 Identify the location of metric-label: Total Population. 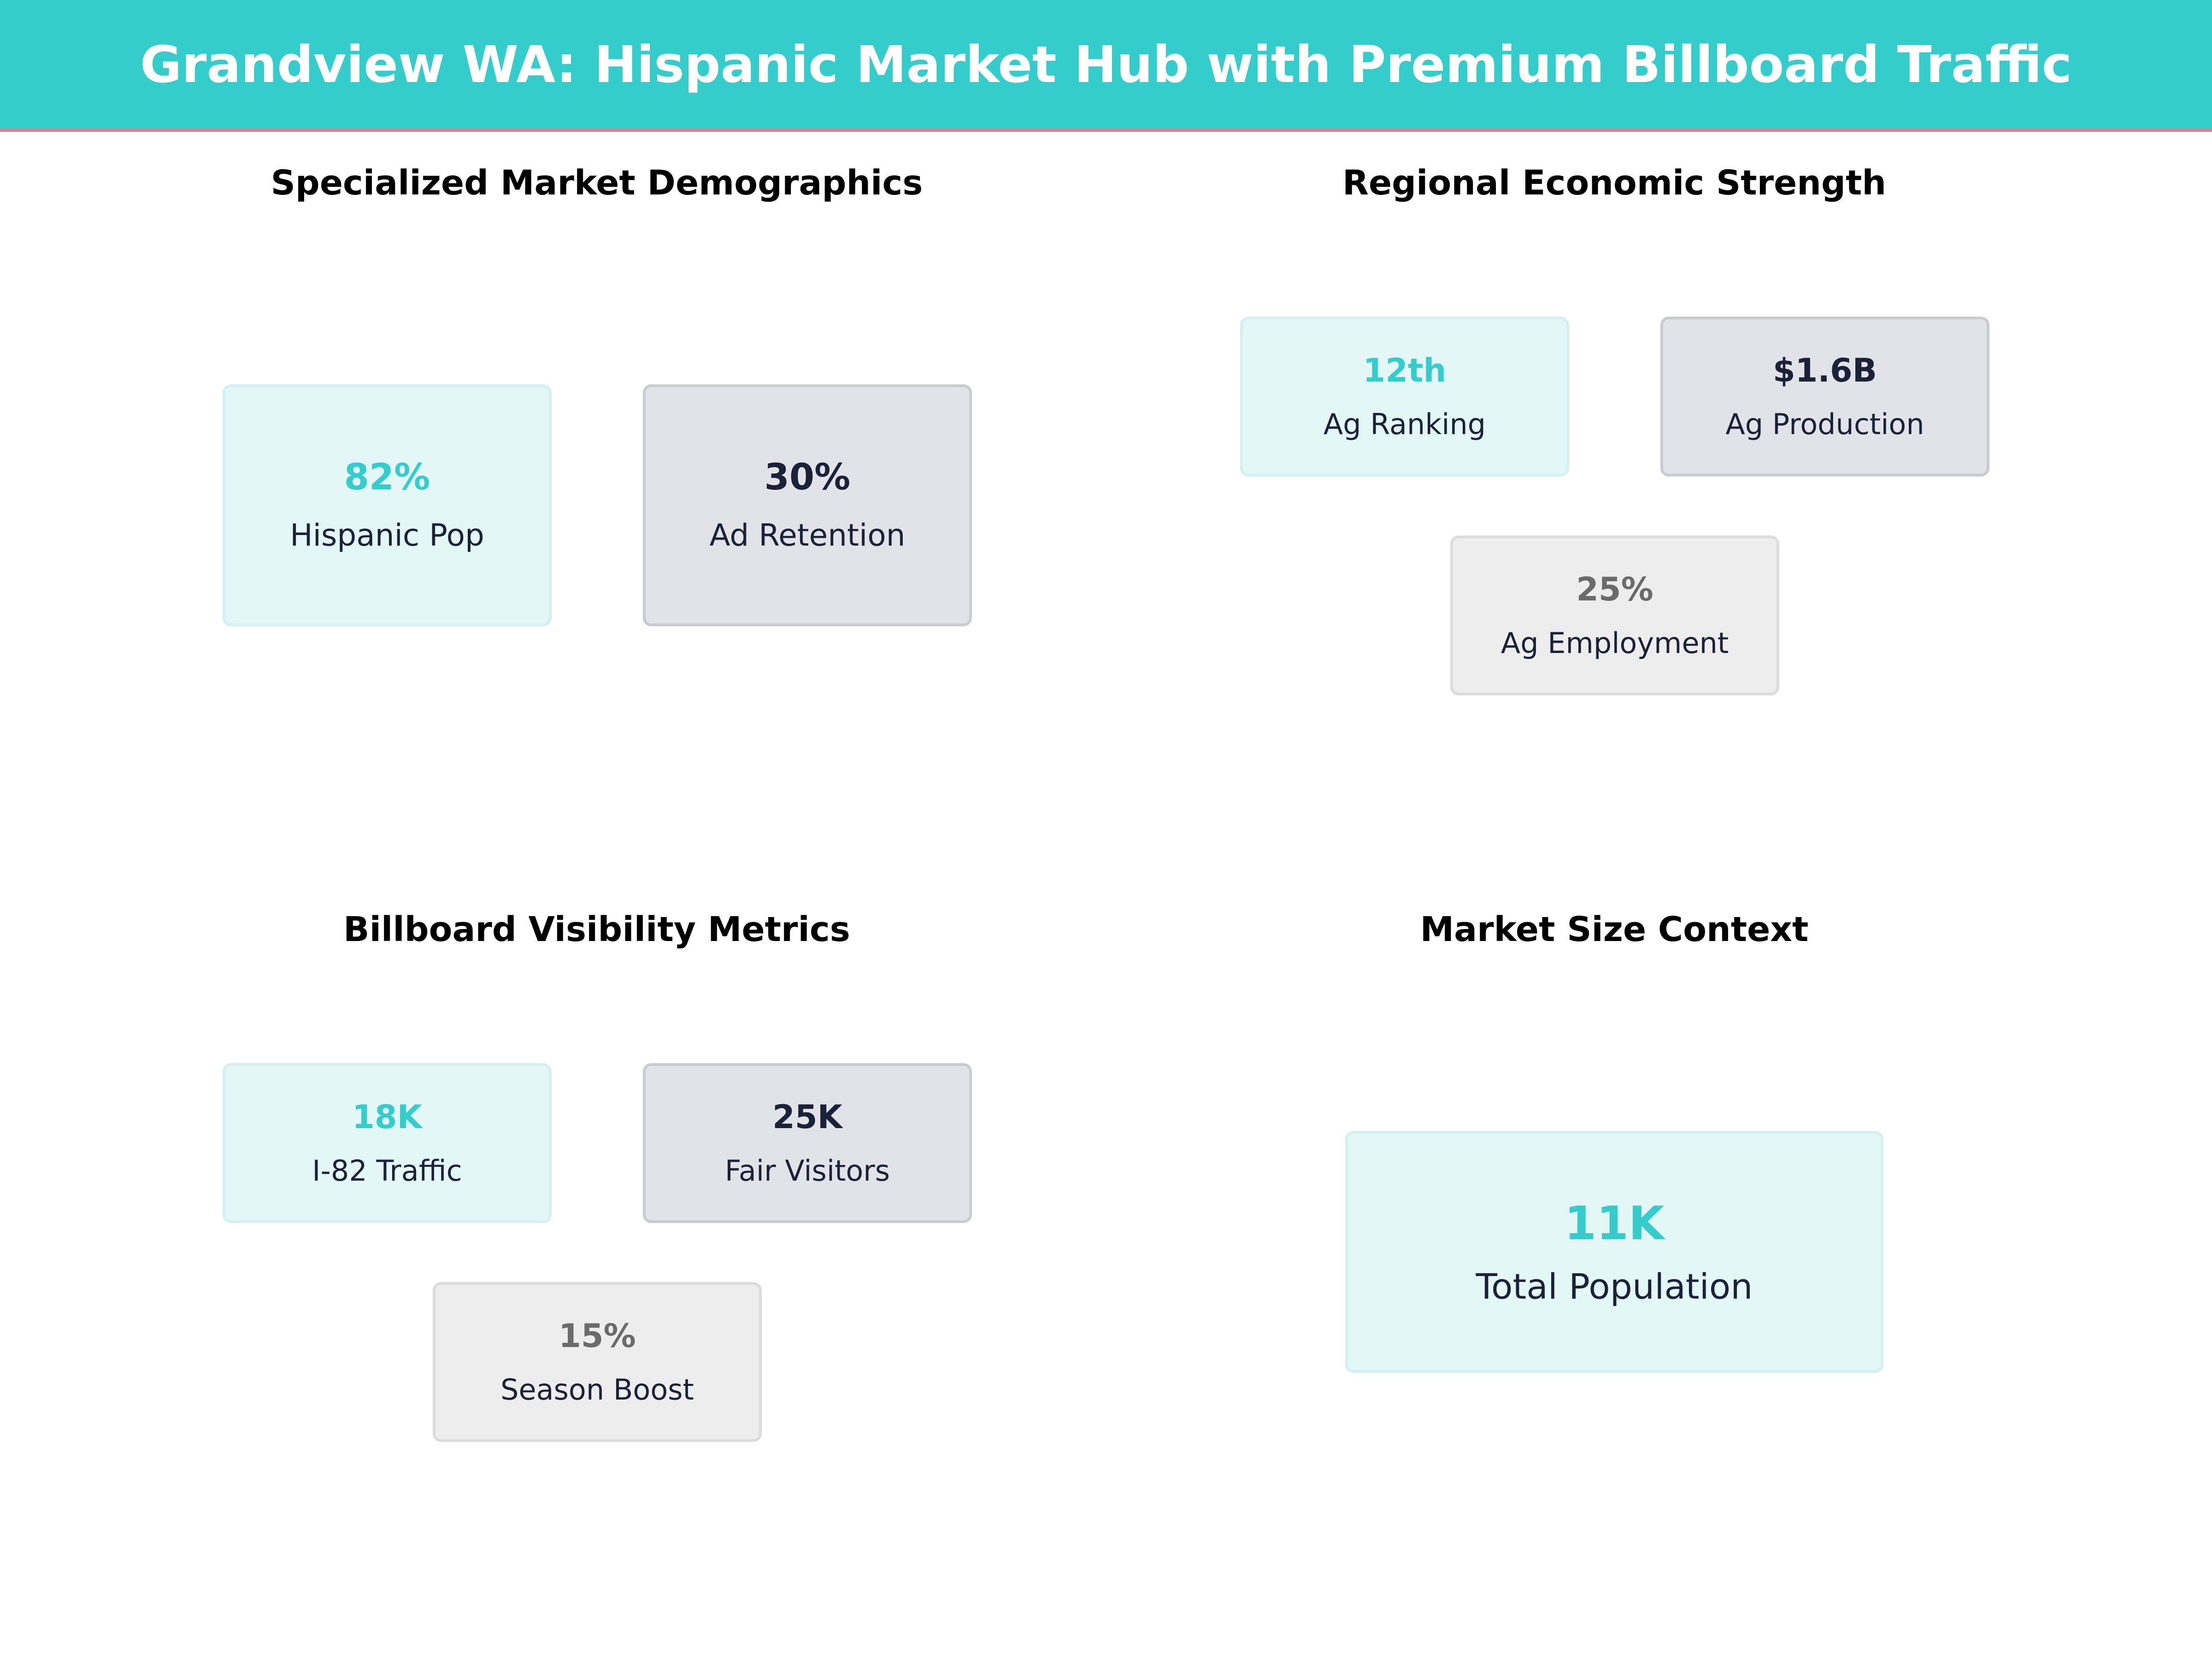
(1614, 1286).